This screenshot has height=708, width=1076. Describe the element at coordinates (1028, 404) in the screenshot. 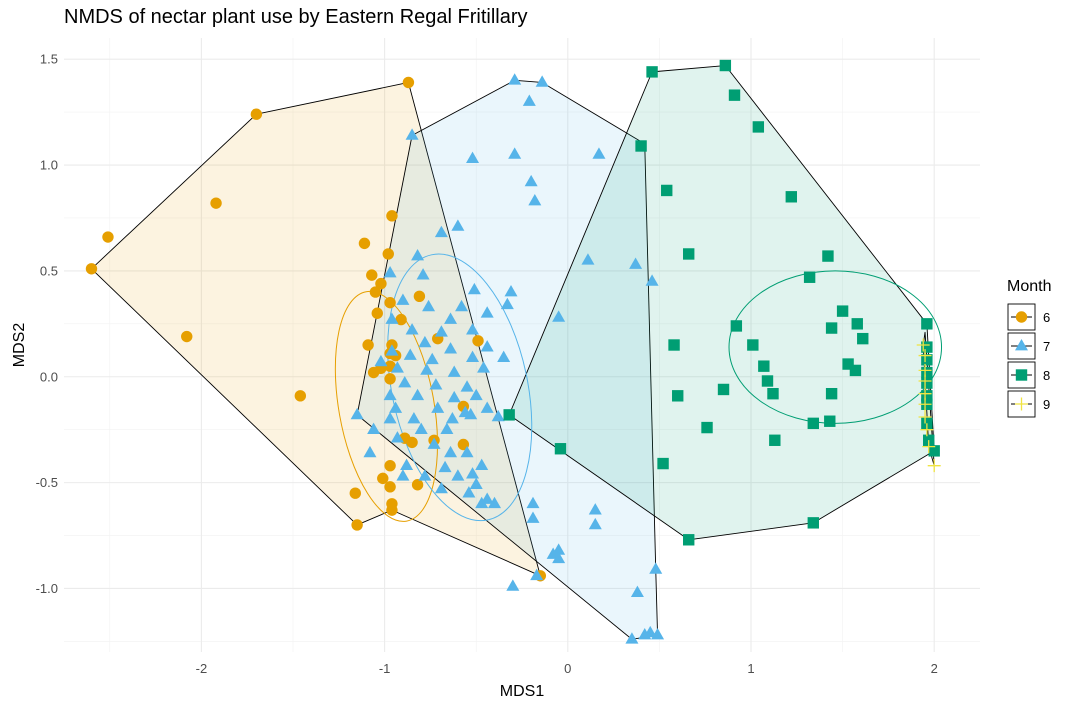

I see `legend-item-9: 9` at that location.